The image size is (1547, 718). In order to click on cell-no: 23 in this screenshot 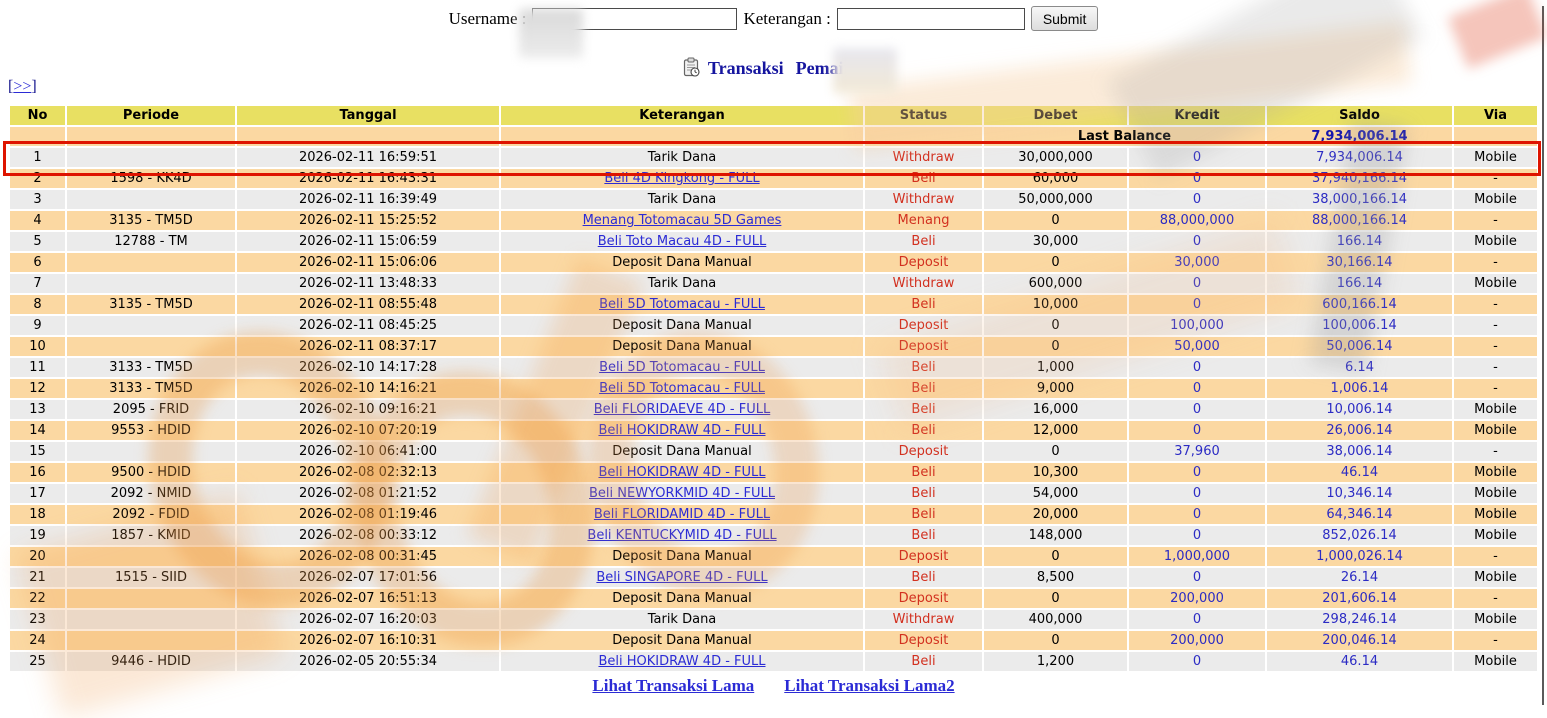, I will do `click(37, 619)`.